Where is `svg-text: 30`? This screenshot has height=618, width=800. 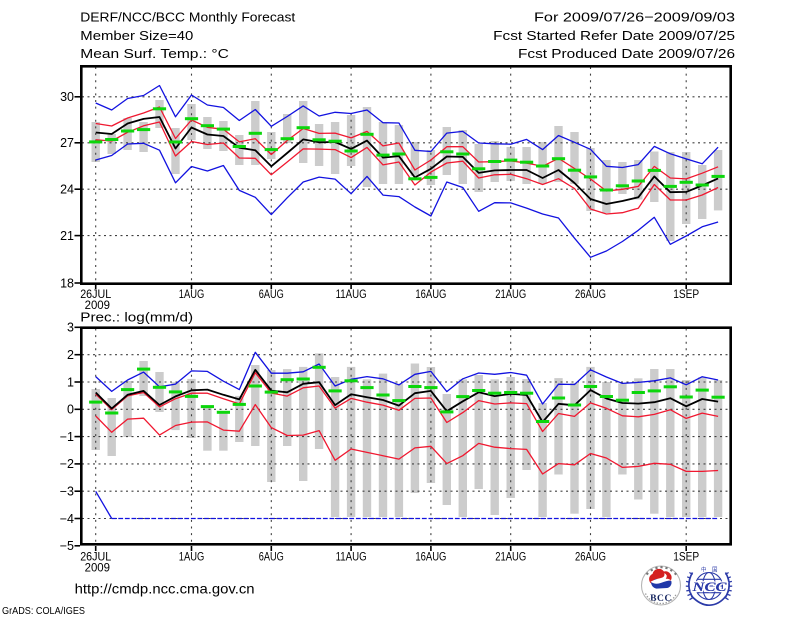 svg-text: 30 is located at coordinates (67, 97).